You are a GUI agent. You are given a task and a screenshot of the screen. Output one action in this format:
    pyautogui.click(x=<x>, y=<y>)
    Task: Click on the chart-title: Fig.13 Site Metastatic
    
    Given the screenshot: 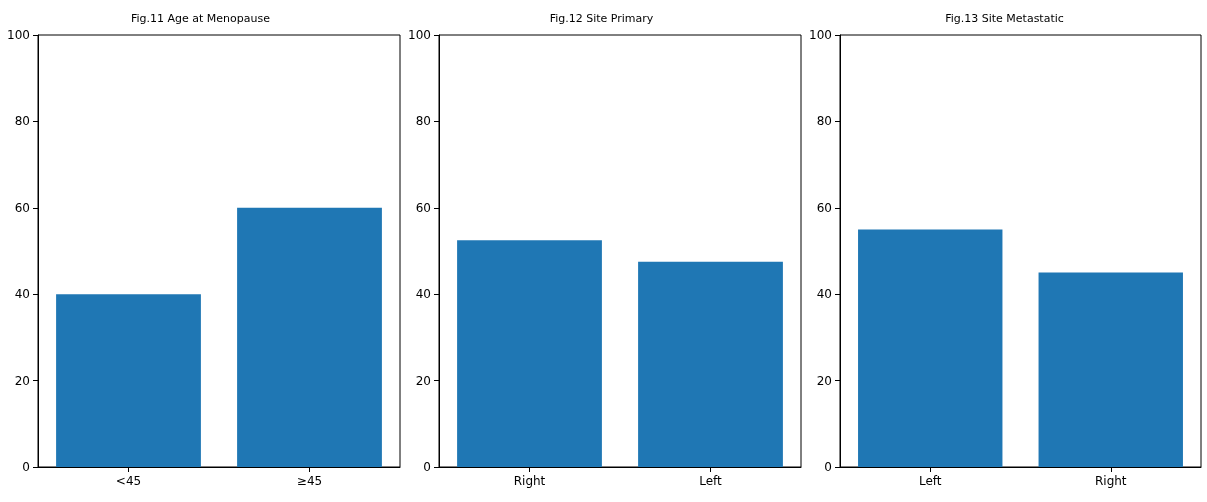 What is the action you would take?
    pyautogui.click(x=1004, y=18)
    